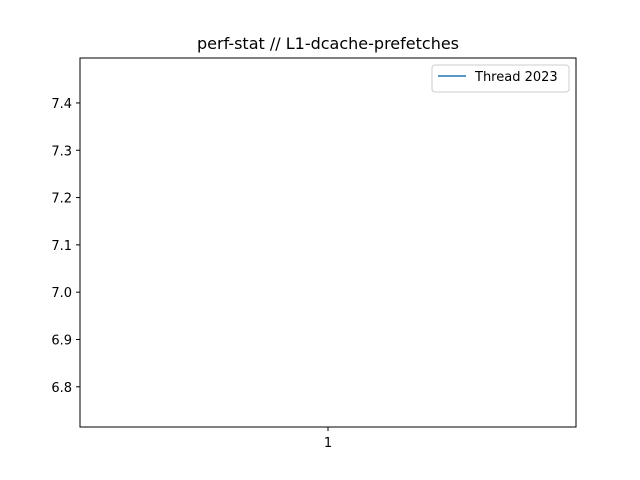 The height and width of the screenshot is (480, 640). I want to click on y-tick-label: 6.9, so click(61, 340).